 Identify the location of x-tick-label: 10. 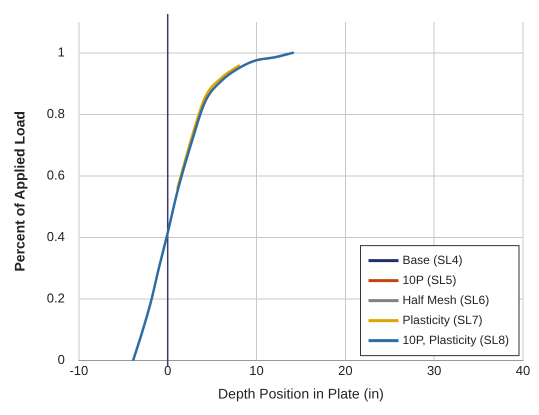
(256, 370).